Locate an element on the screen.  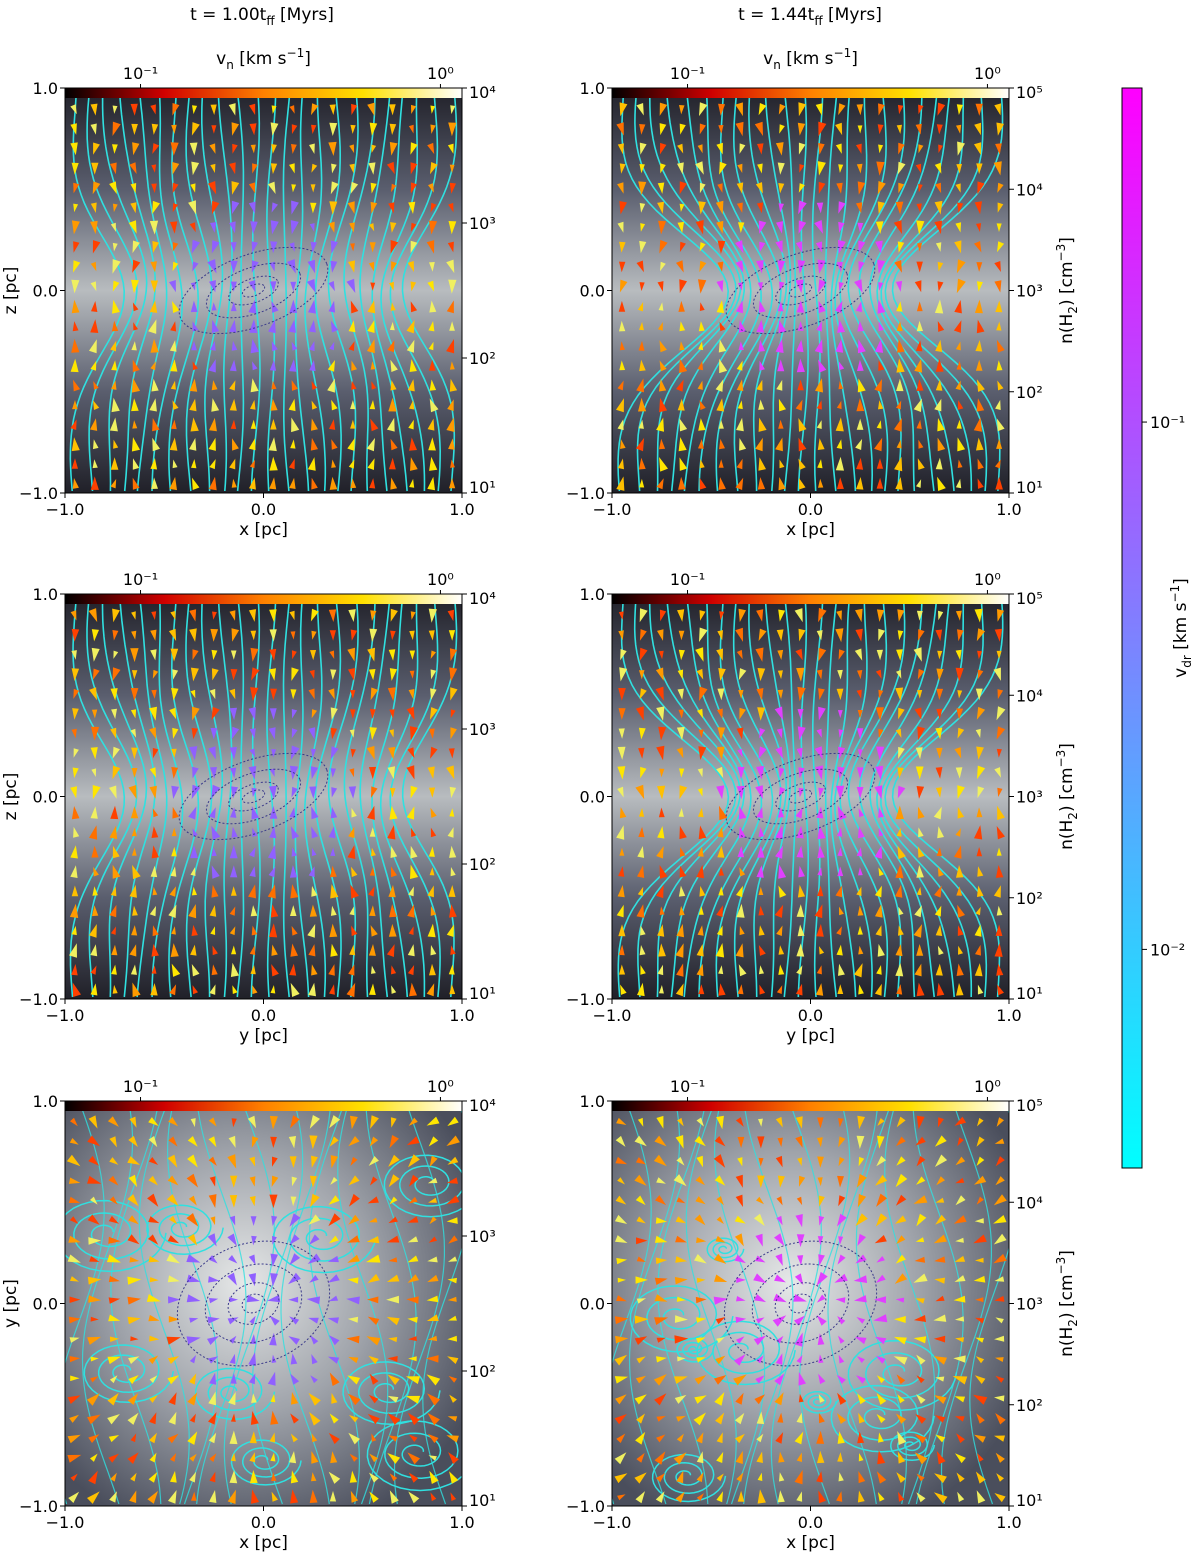
field-line is located at coordinates (819, 1402).